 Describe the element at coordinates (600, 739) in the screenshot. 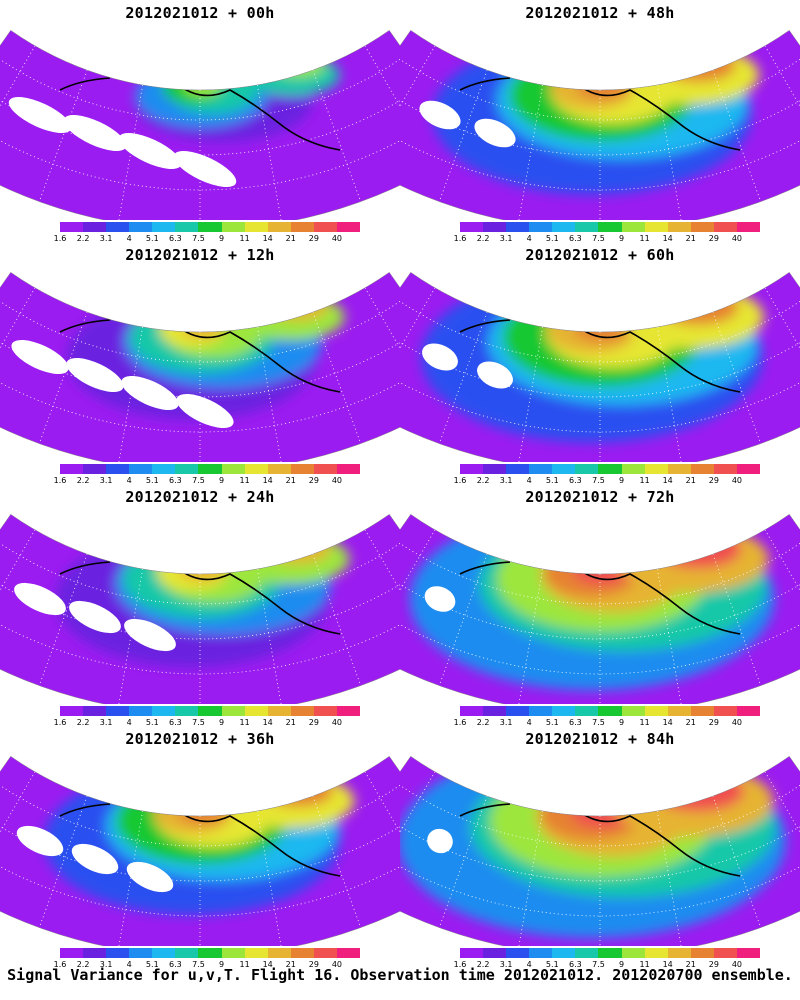

I see `panel-title: 2012021012 + 84h` at that location.